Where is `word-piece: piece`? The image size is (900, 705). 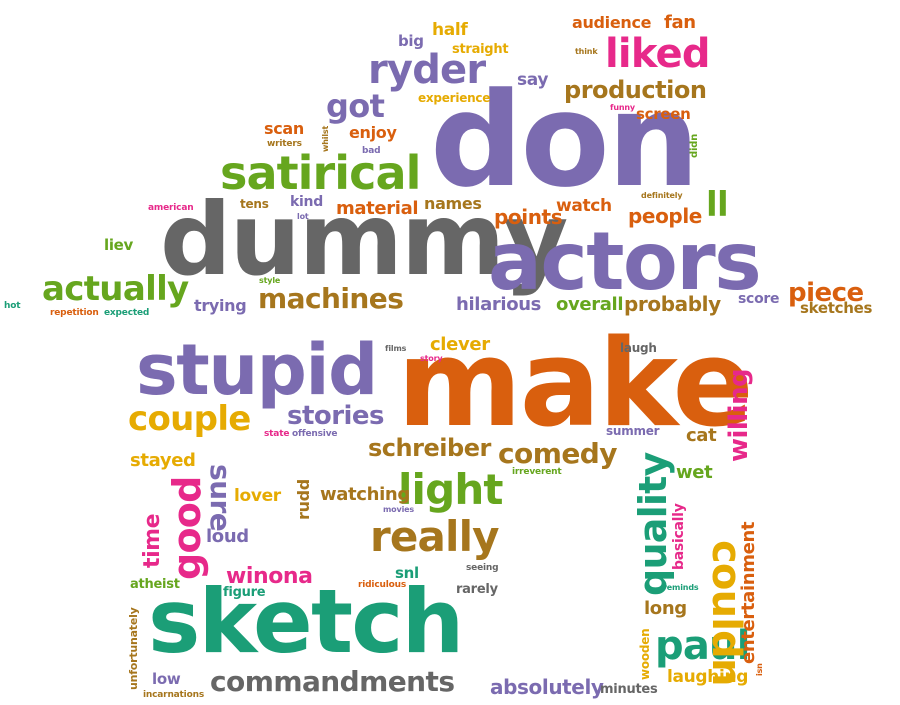 word-piece: piece is located at coordinates (826, 293).